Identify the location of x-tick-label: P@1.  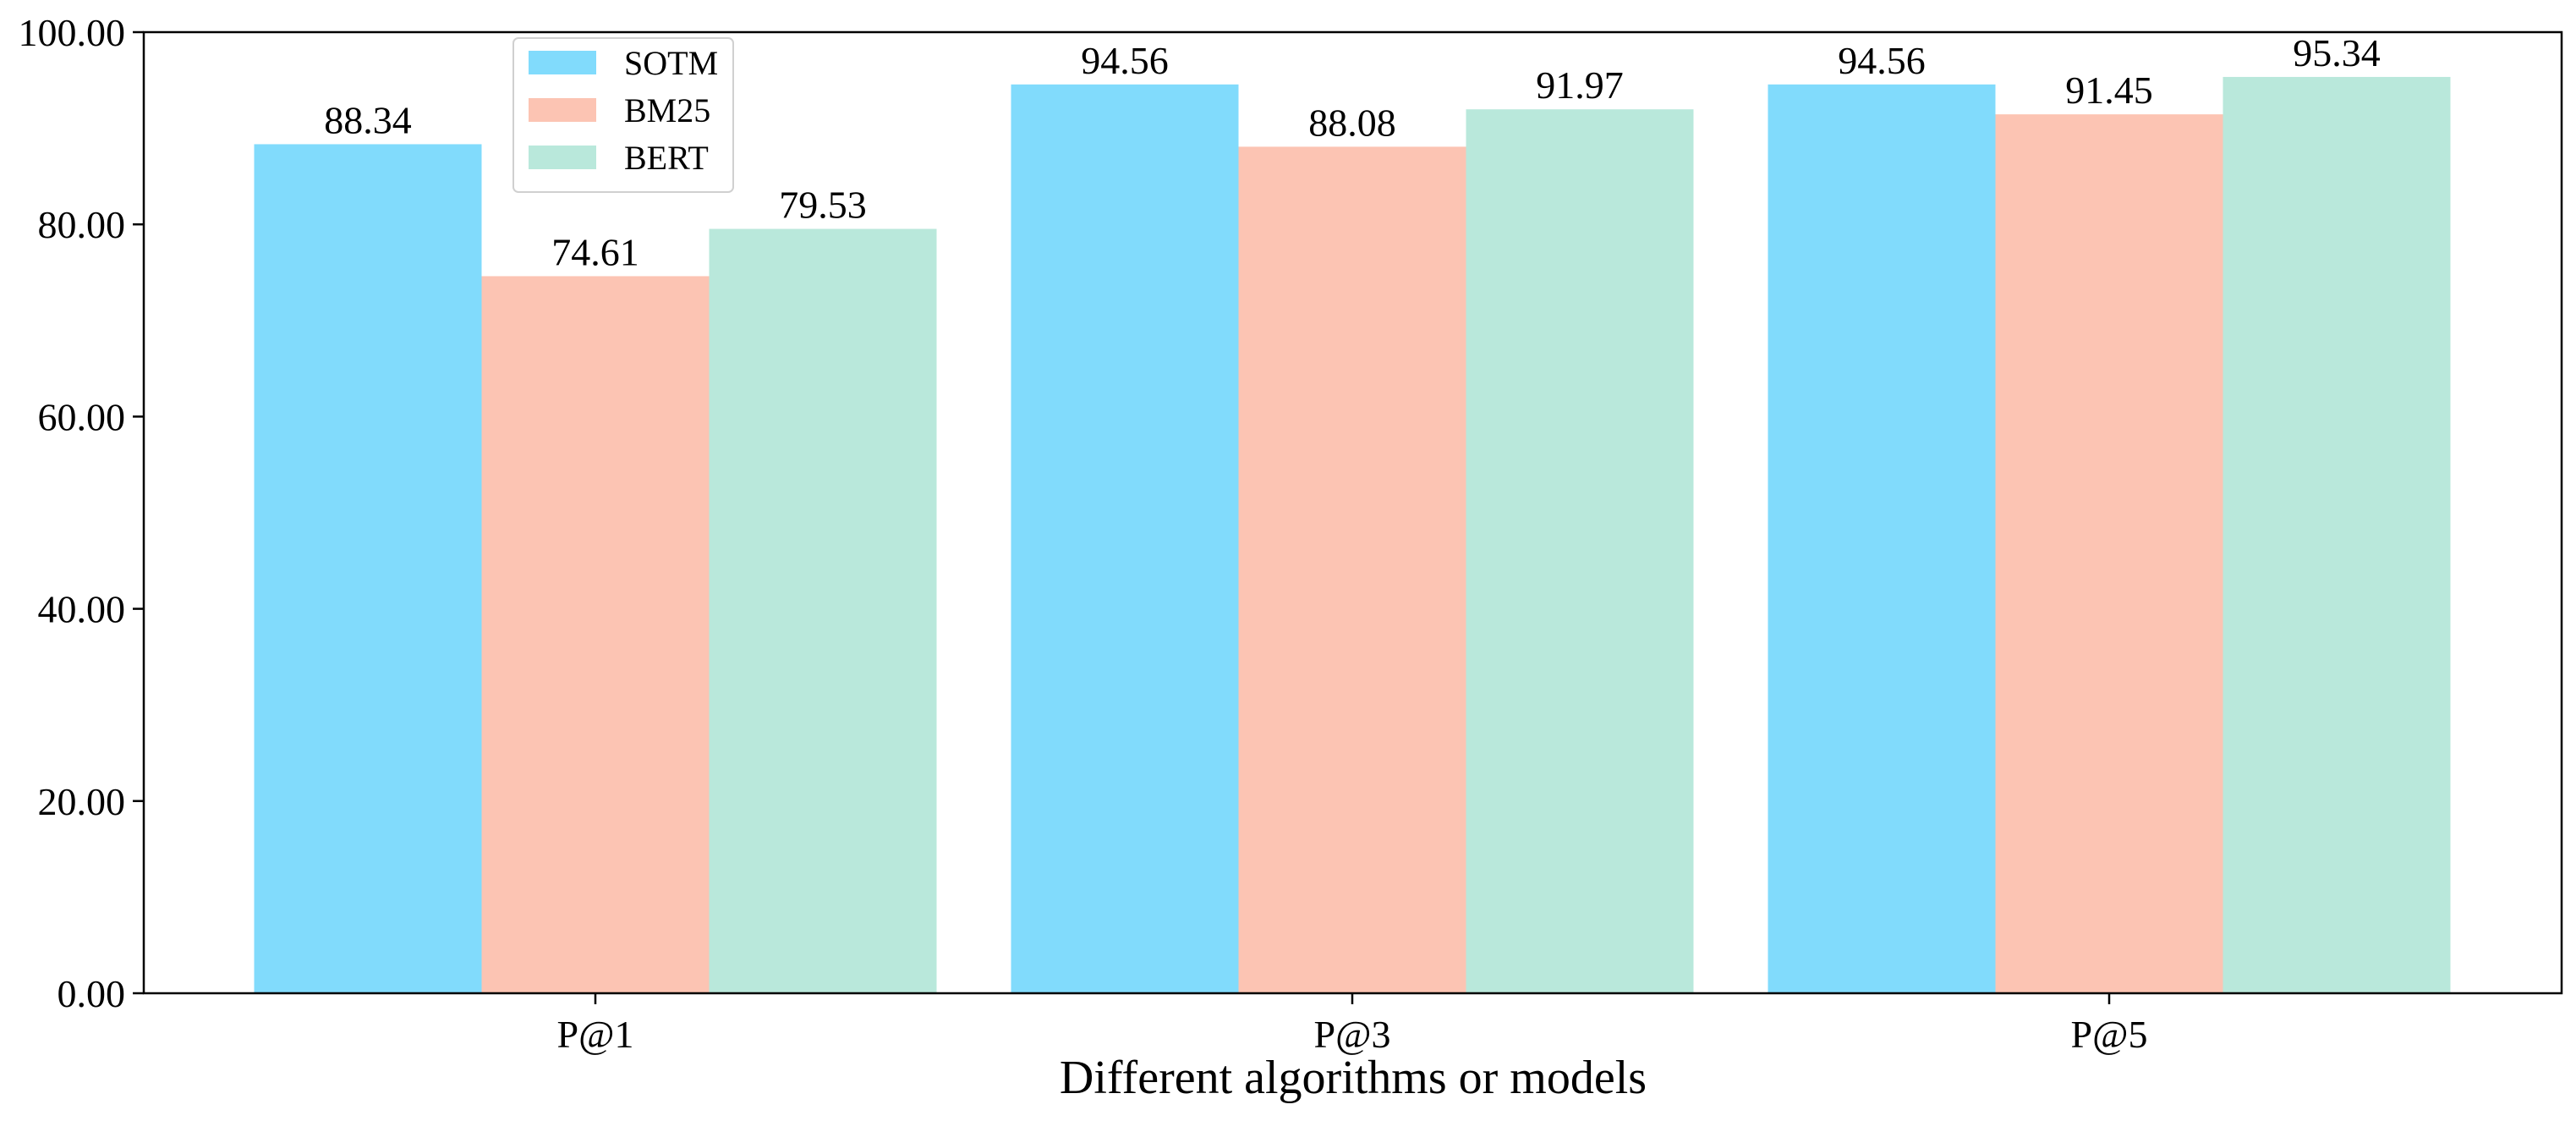
(595, 1034).